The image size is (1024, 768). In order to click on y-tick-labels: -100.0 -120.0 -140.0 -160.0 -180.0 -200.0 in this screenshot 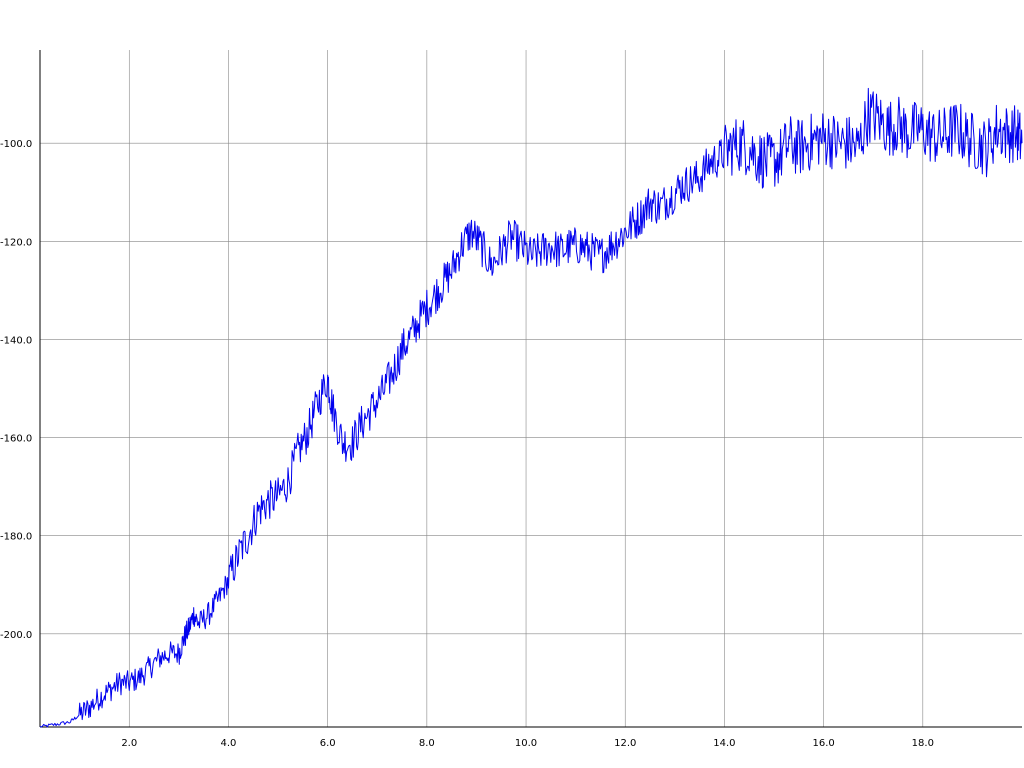, I will do `click(16, 390)`.